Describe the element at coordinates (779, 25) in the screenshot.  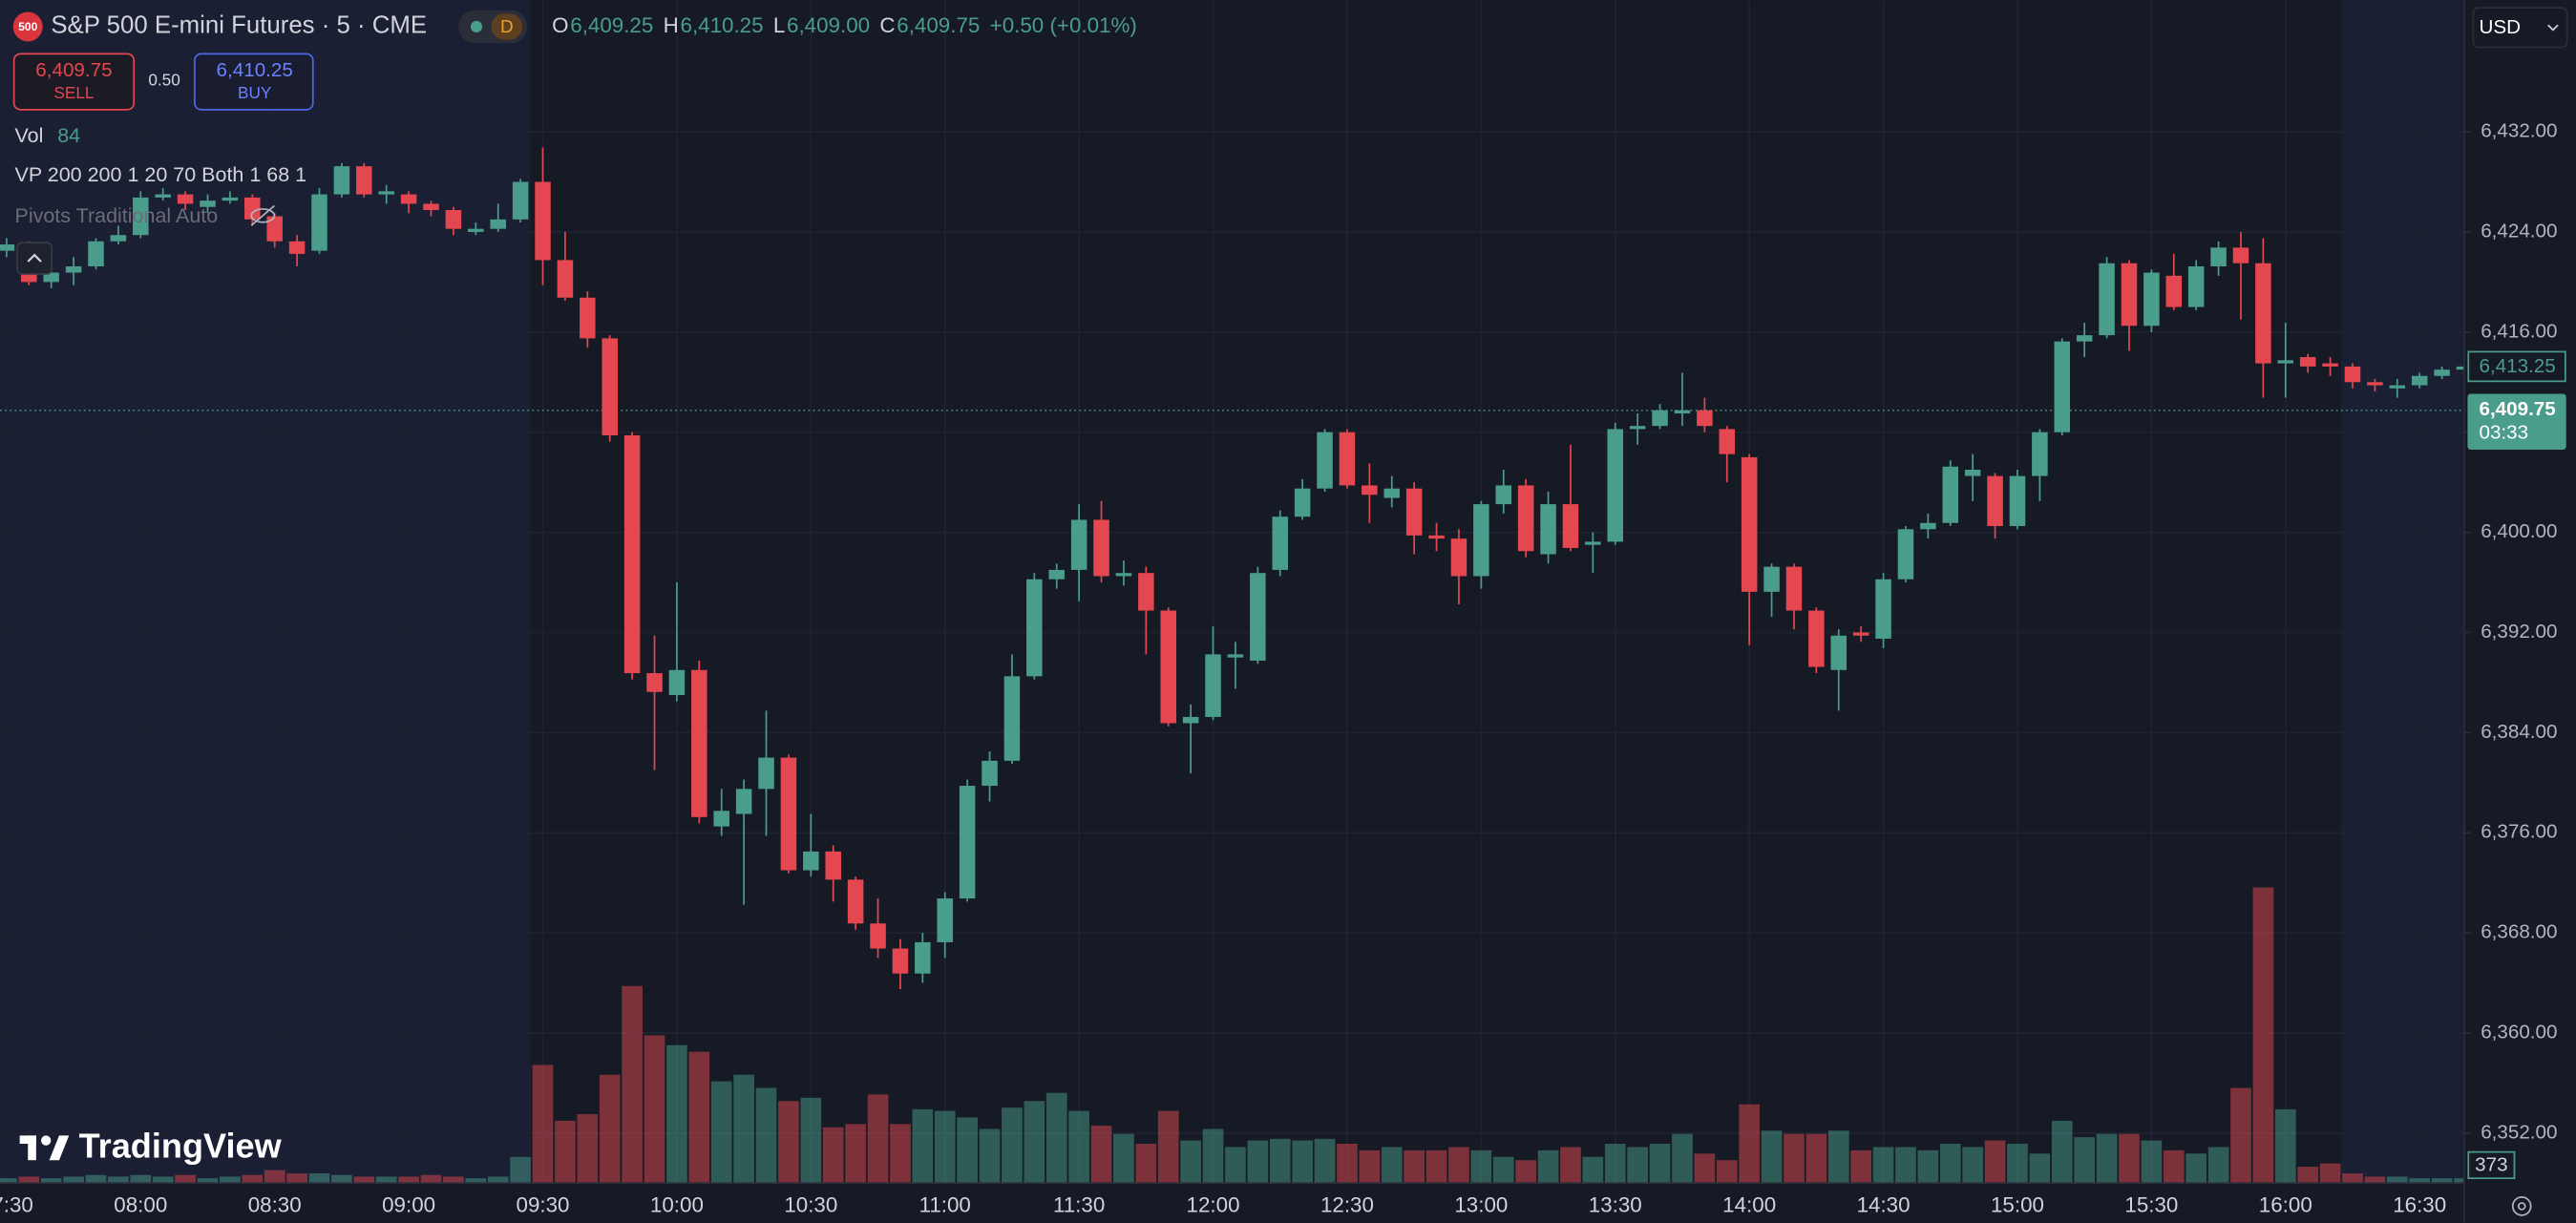
I see `ohlc-key: L` at that location.